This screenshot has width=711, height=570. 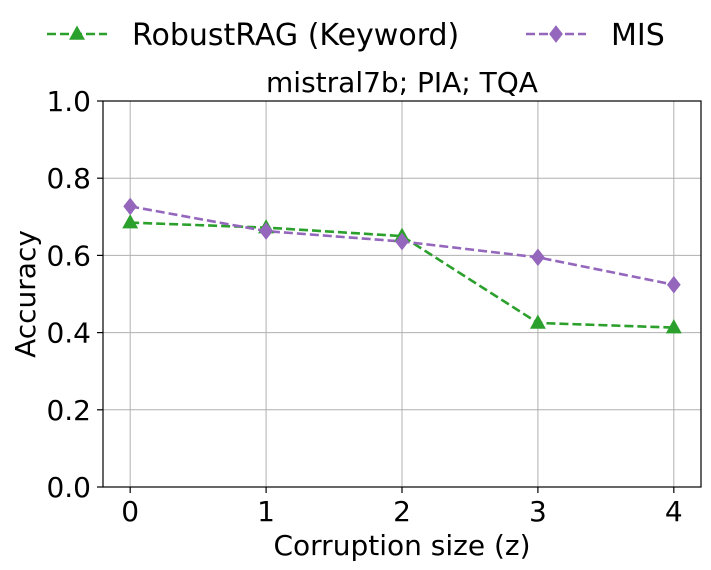 I want to click on legend: RobustRAG (Keyword) MIS, so click(x=356, y=35).